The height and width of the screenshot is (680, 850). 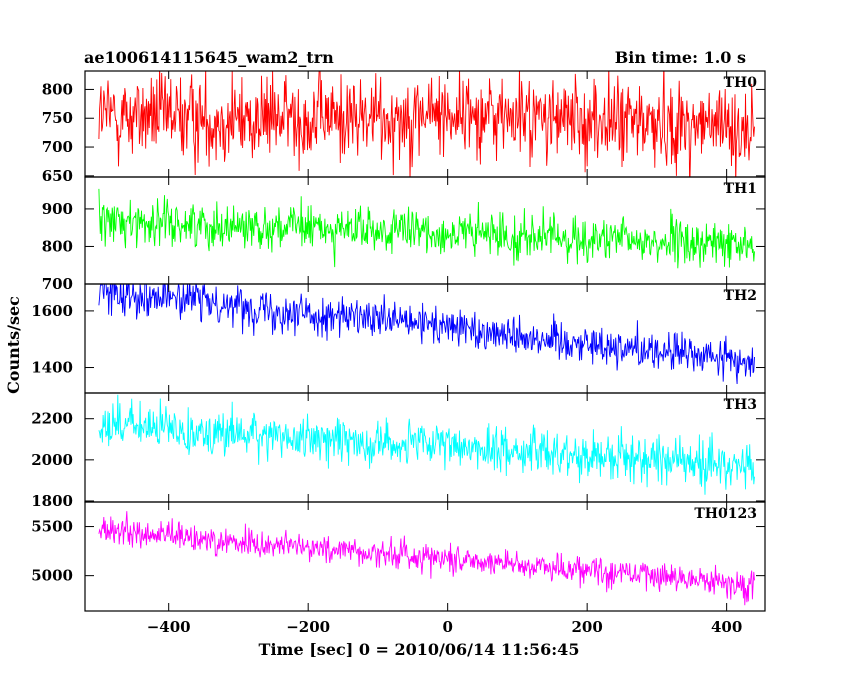 What do you see at coordinates (426, 444) in the screenshot?
I see `series-line-th3` at bounding box center [426, 444].